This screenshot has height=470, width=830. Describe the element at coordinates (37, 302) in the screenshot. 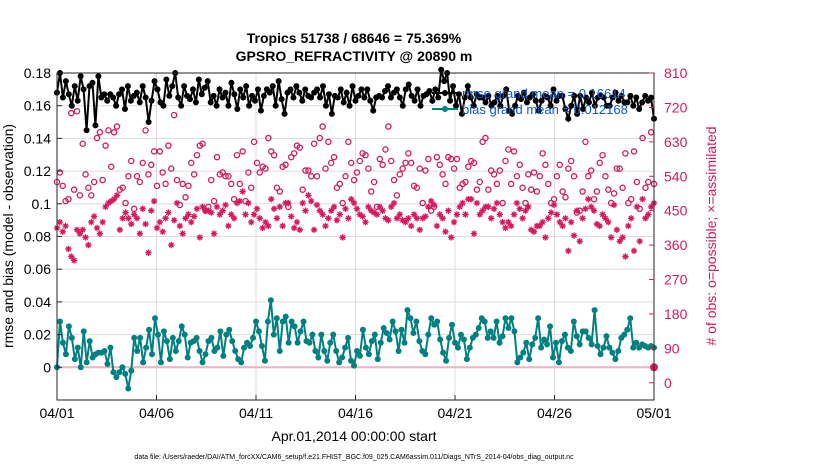

I see `y-left-tick-label: 0.04` at that location.